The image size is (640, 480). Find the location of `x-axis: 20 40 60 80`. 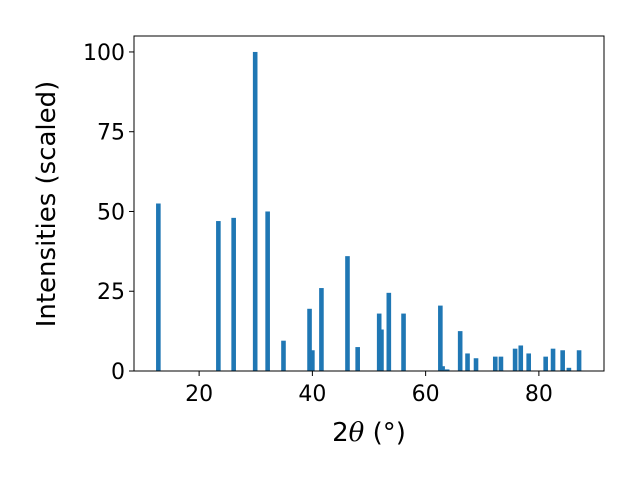

x-axis: 20 40 60 80 is located at coordinates (369, 389).